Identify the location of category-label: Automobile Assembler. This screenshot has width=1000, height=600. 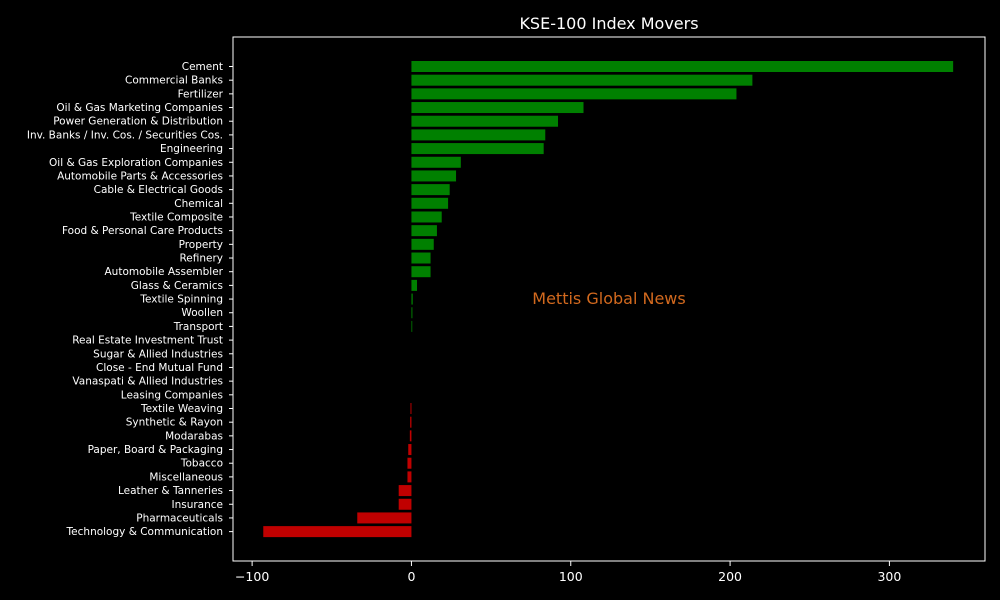
(164, 272).